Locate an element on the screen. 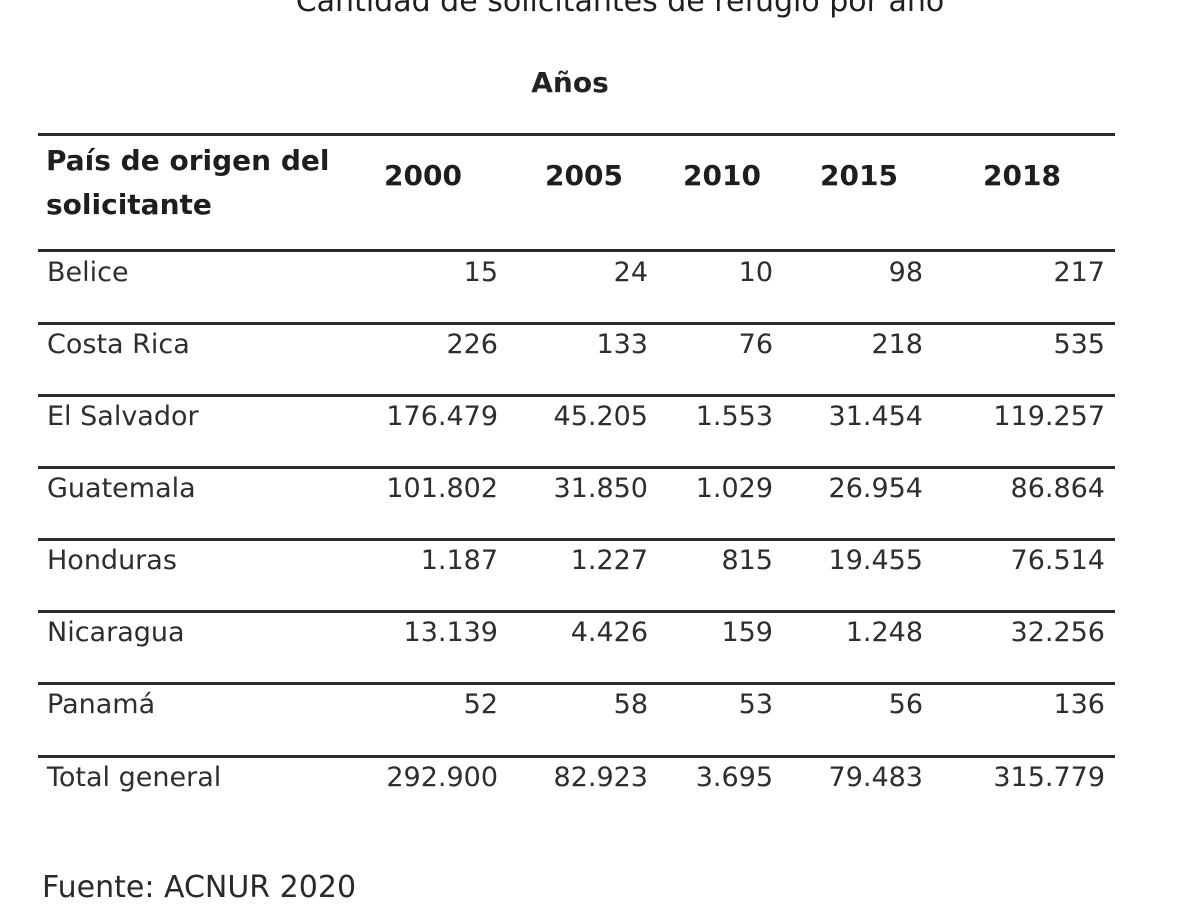 The width and height of the screenshot is (1200, 905). value-cell-2005: 1.227 is located at coordinates (609, 560).